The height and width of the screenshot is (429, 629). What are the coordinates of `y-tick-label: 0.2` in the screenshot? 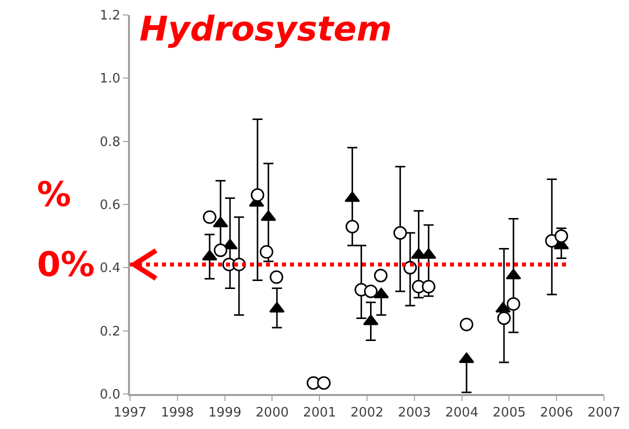 It's located at (110, 332).